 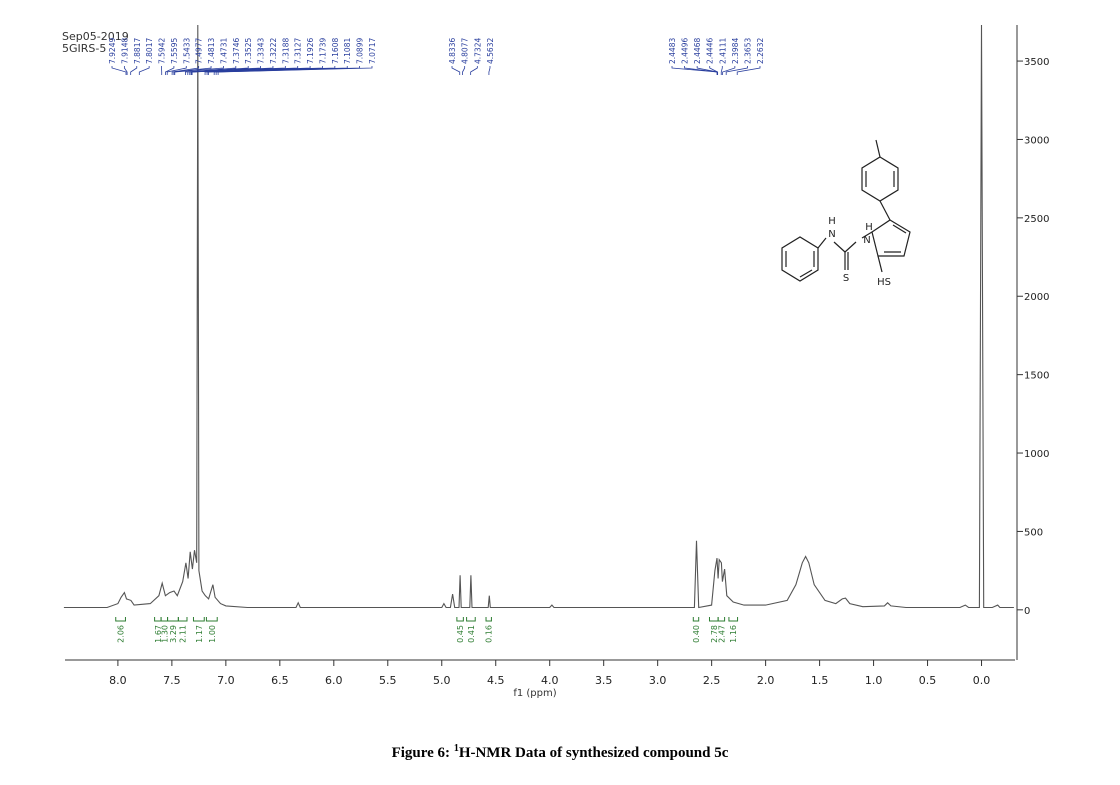 I want to click on peak-label: 7.9148, so click(x=124, y=51).